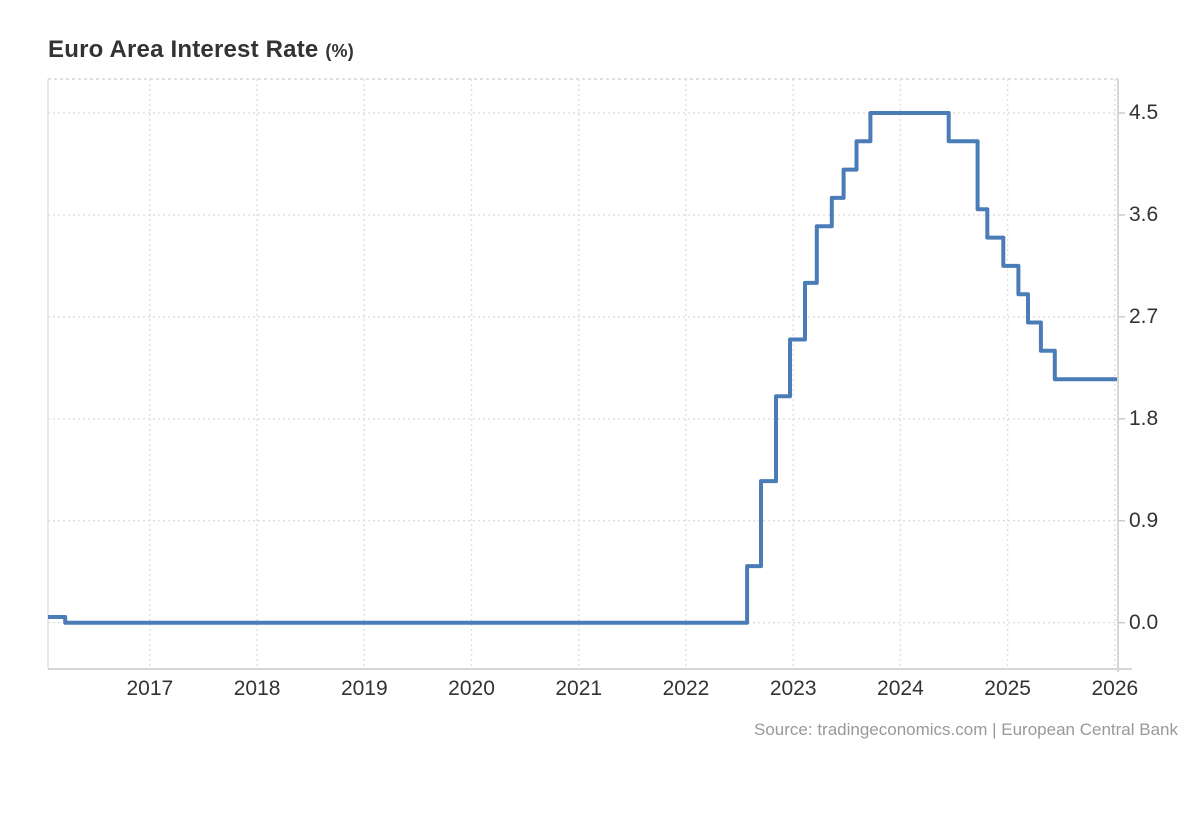  What do you see at coordinates (150, 688) in the screenshot?
I see `x-axis-label-2017: 2017` at bounding box center [150, 688].